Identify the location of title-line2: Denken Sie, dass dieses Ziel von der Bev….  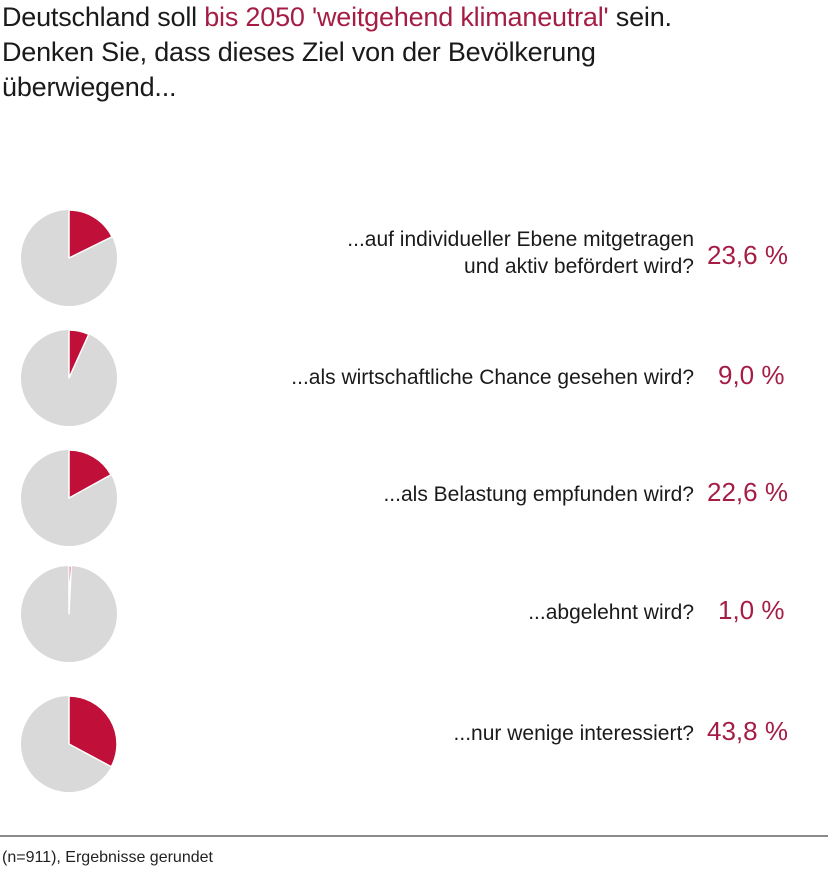
(299, 52).